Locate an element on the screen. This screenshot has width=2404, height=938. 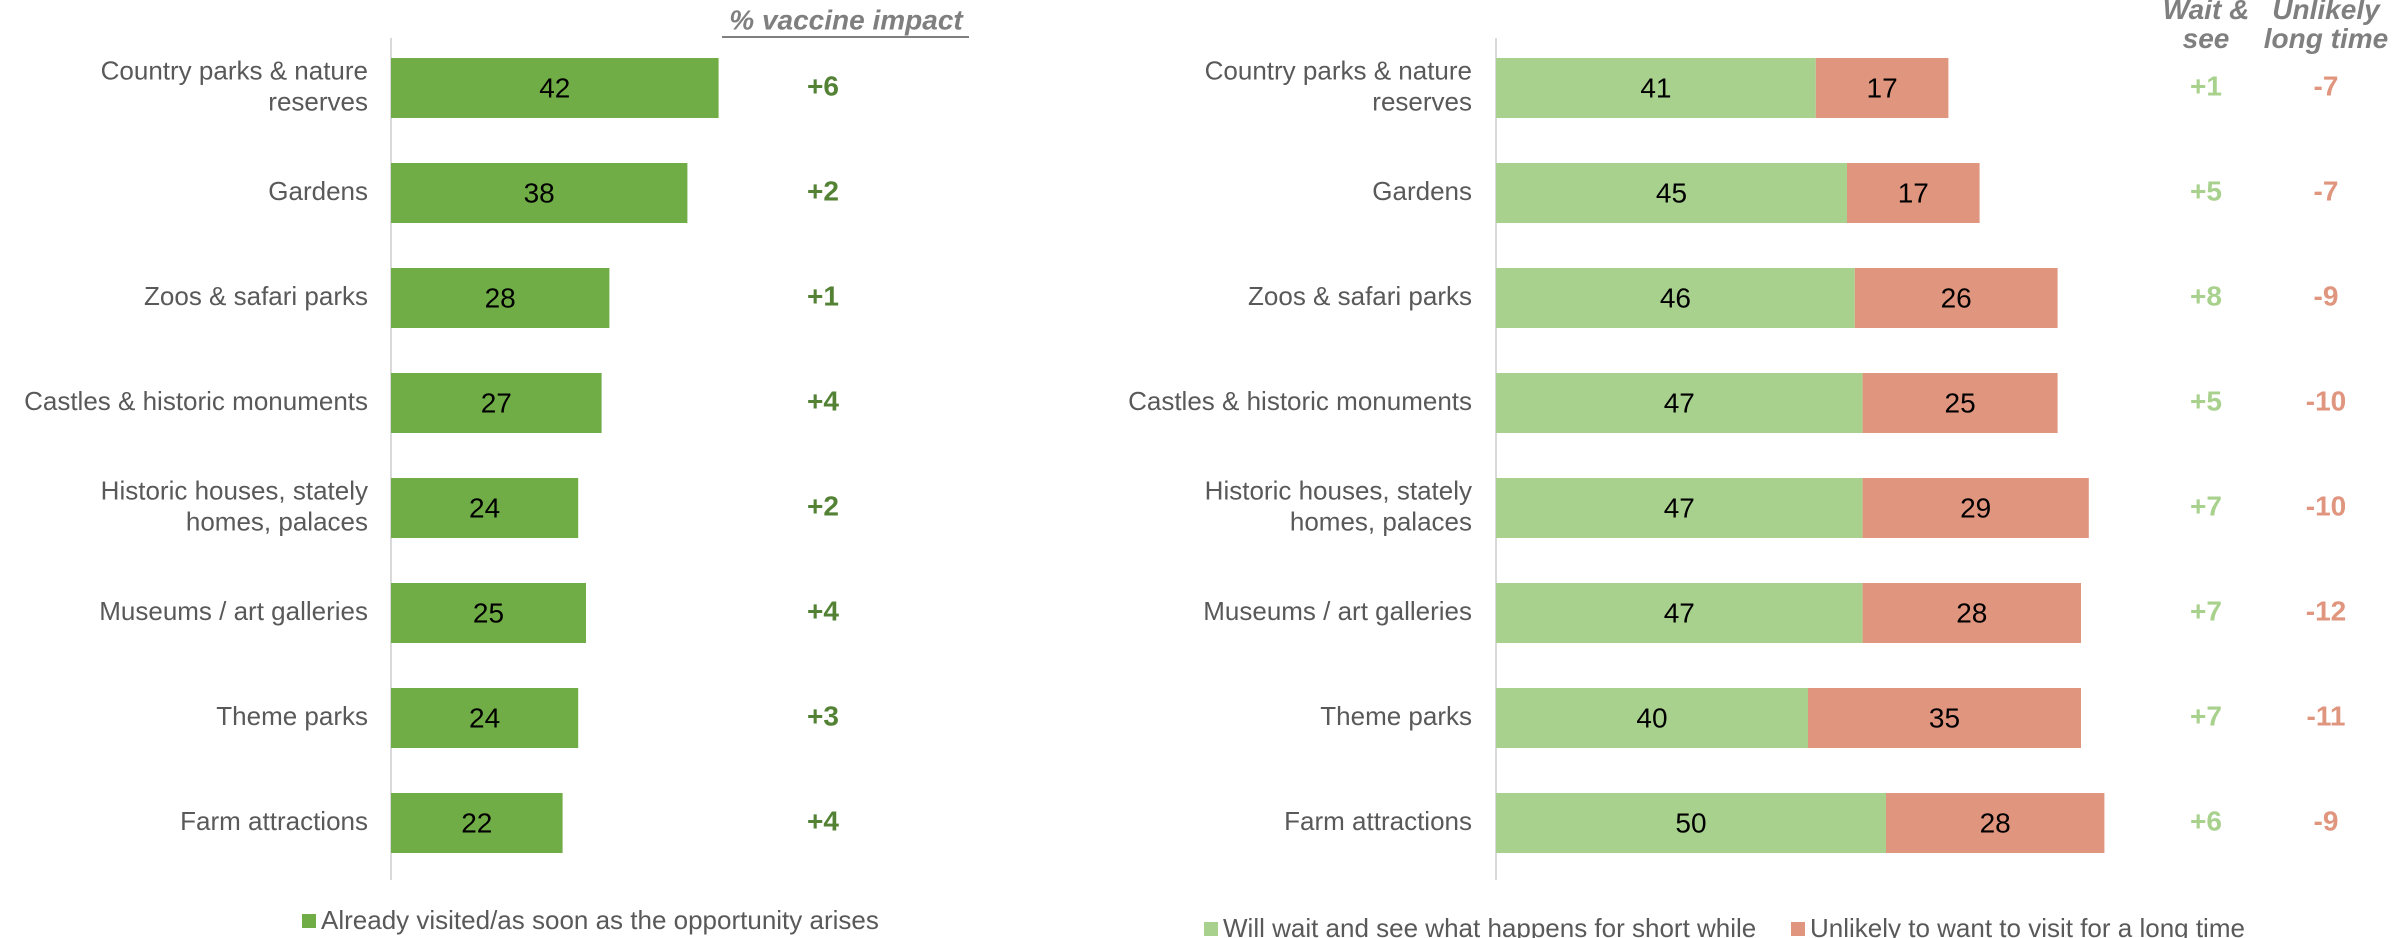
left-category-label: Country parks & nature reserves is located at coordinates (234, 85).